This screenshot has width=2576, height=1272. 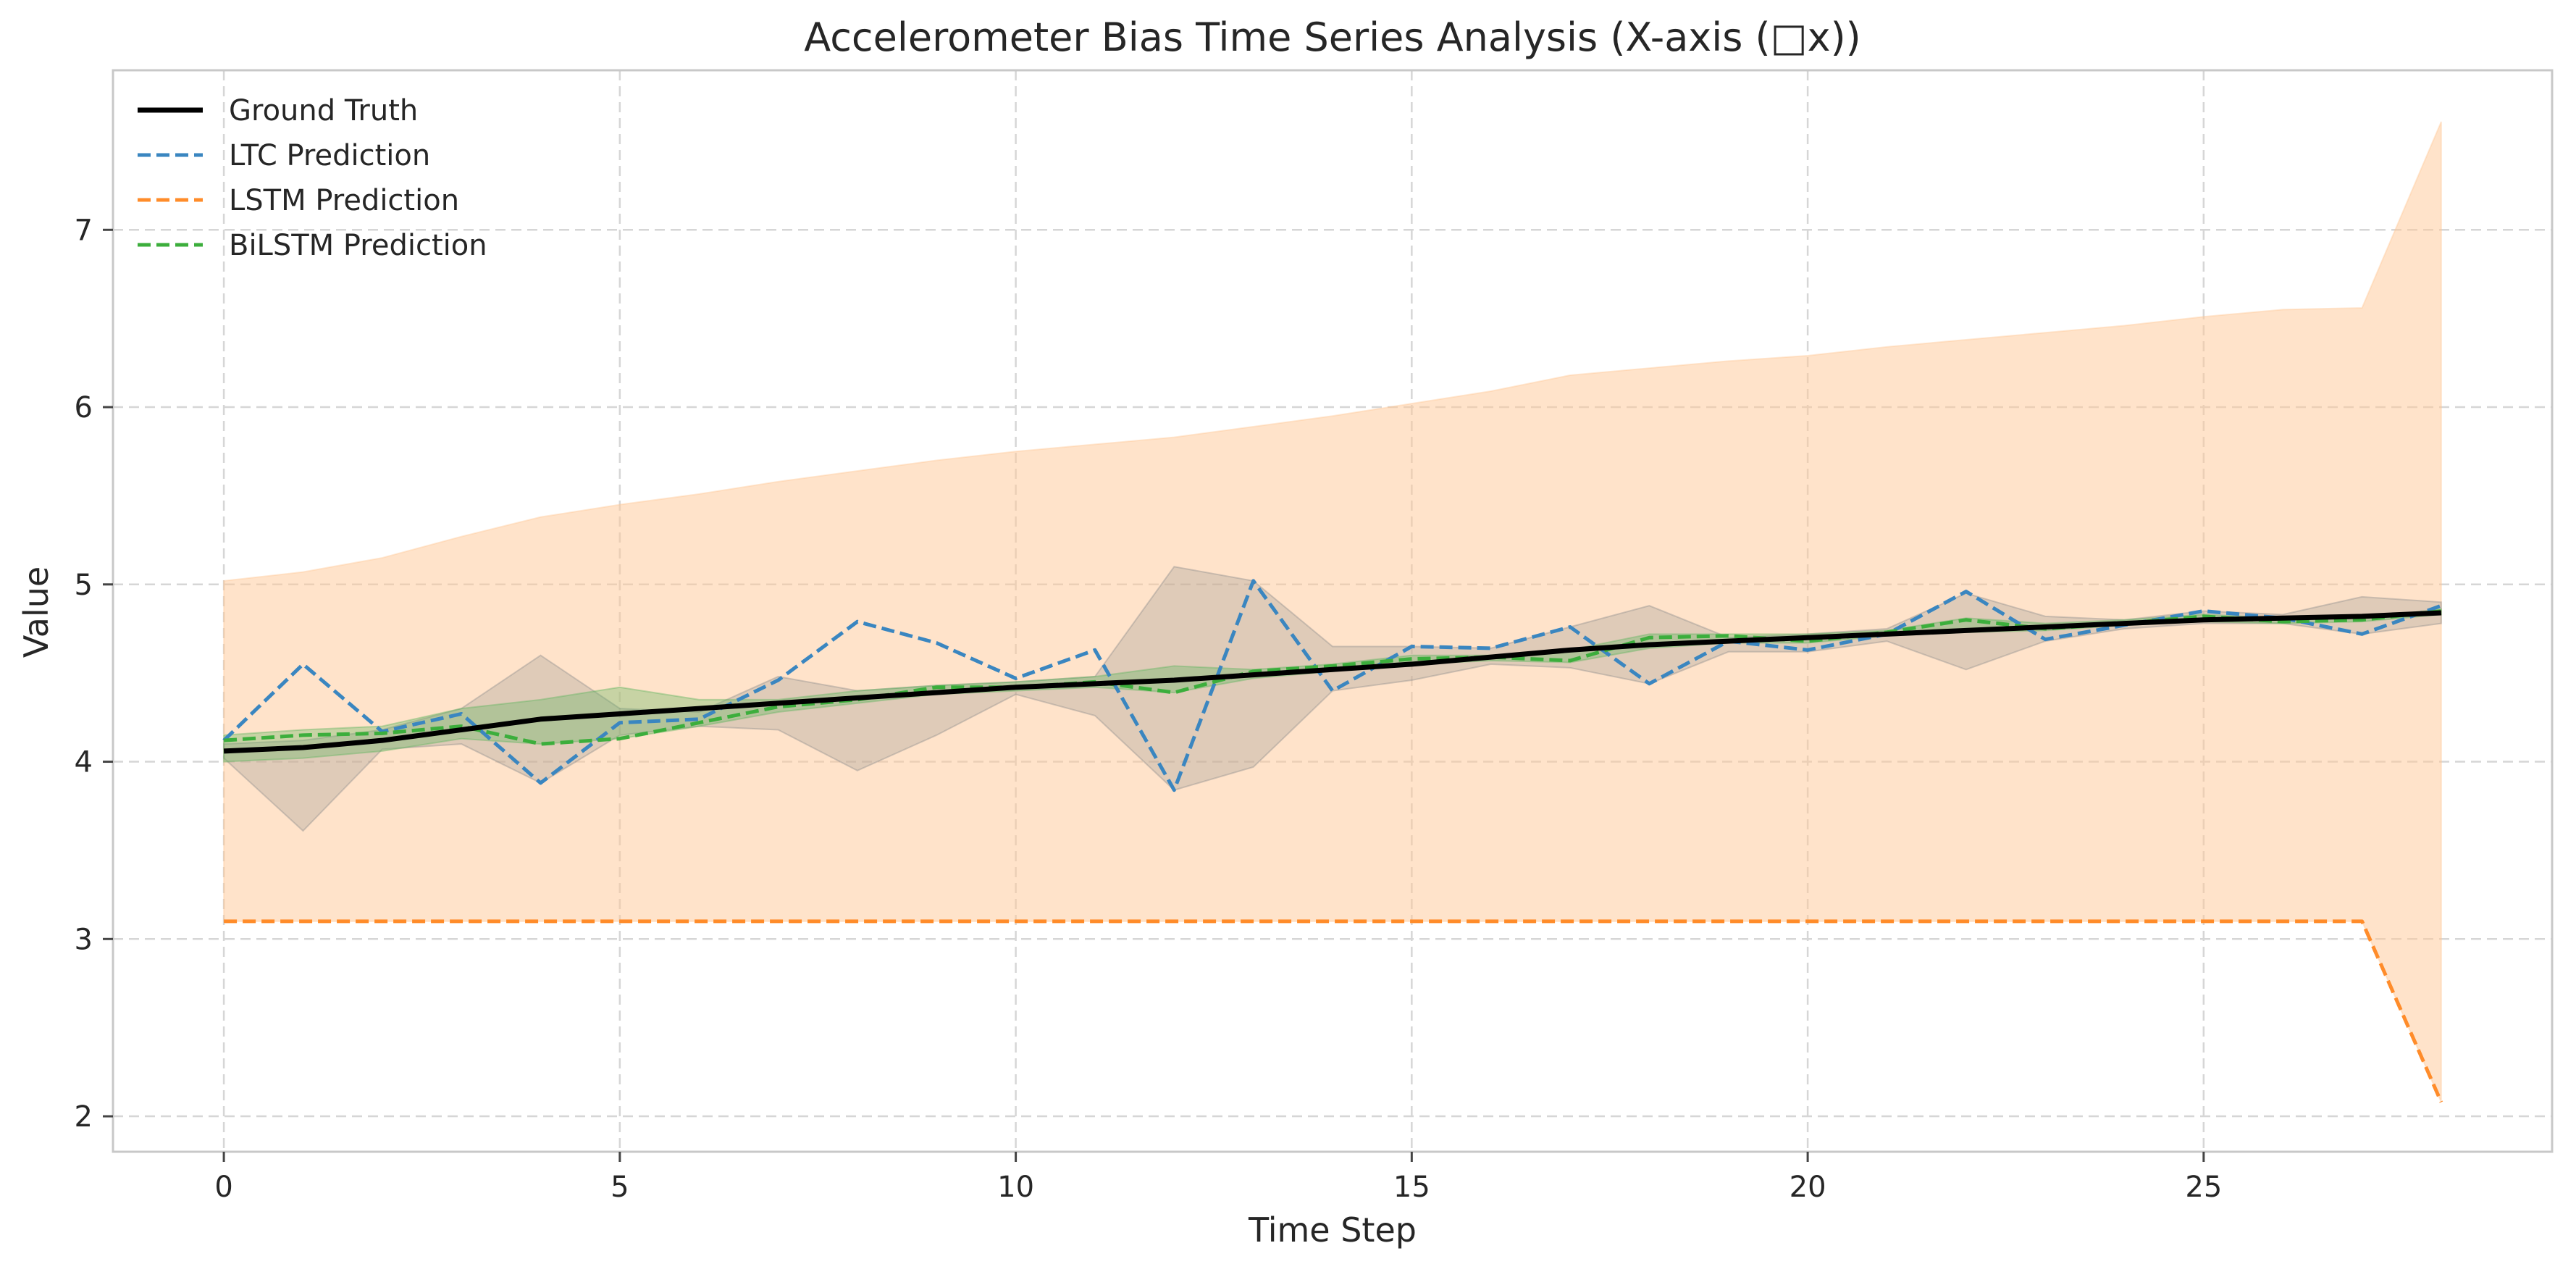 What do you see at coordinates (84, 1117) in the screenshot?
I see `y-tick-label: 2` at bounding box center [84, 1117].